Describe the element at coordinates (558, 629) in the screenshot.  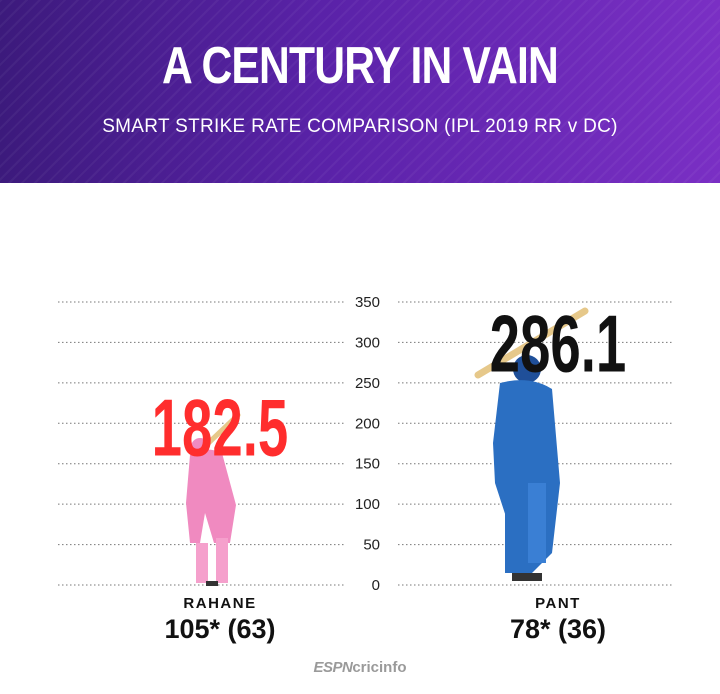
I see `player-innings: 78* (36)` at that location.